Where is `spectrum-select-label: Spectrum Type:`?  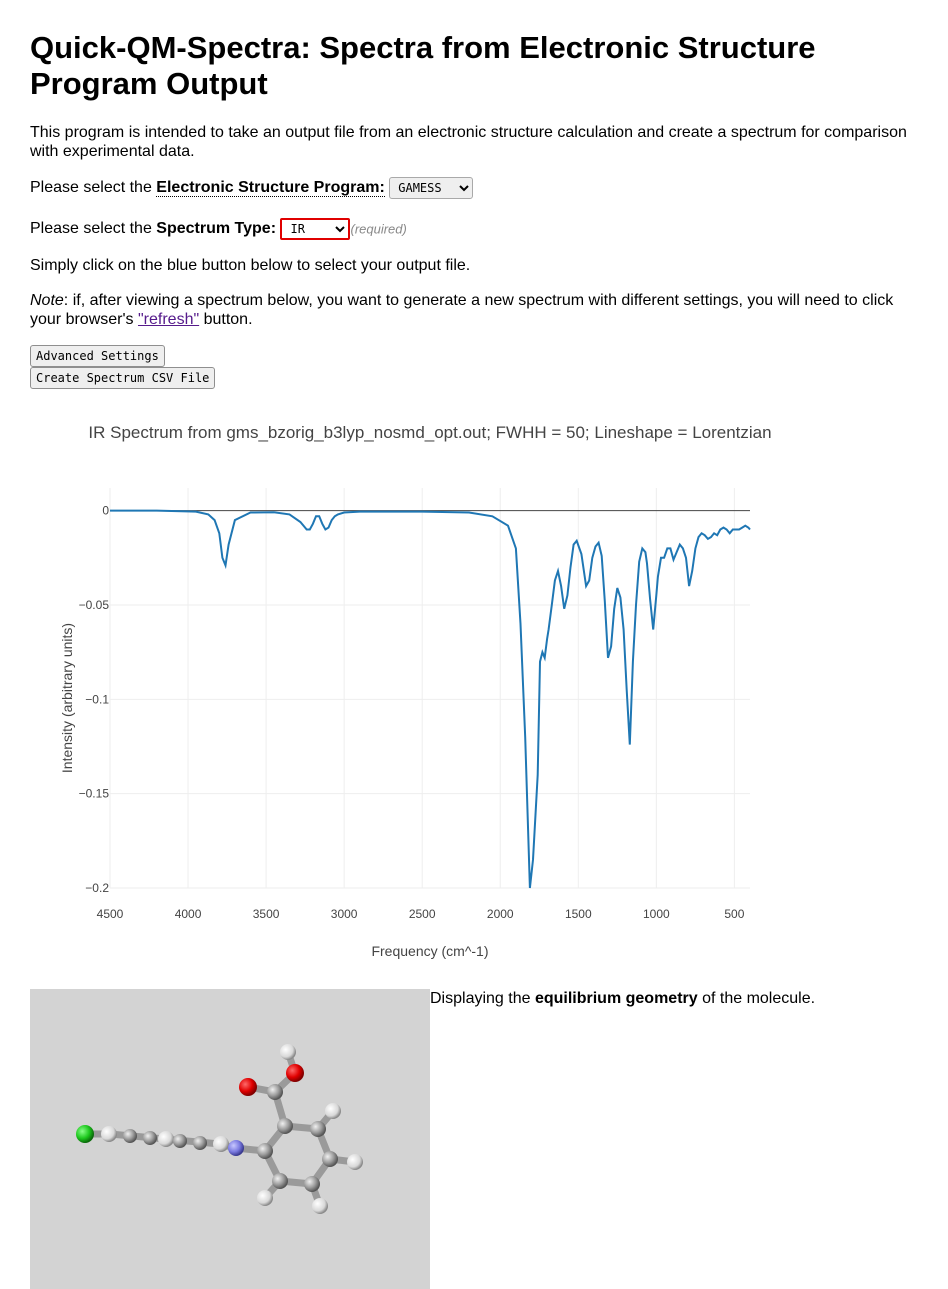 spectrum-select-label: Spectrum Type: is located at coordinates (216, 229).